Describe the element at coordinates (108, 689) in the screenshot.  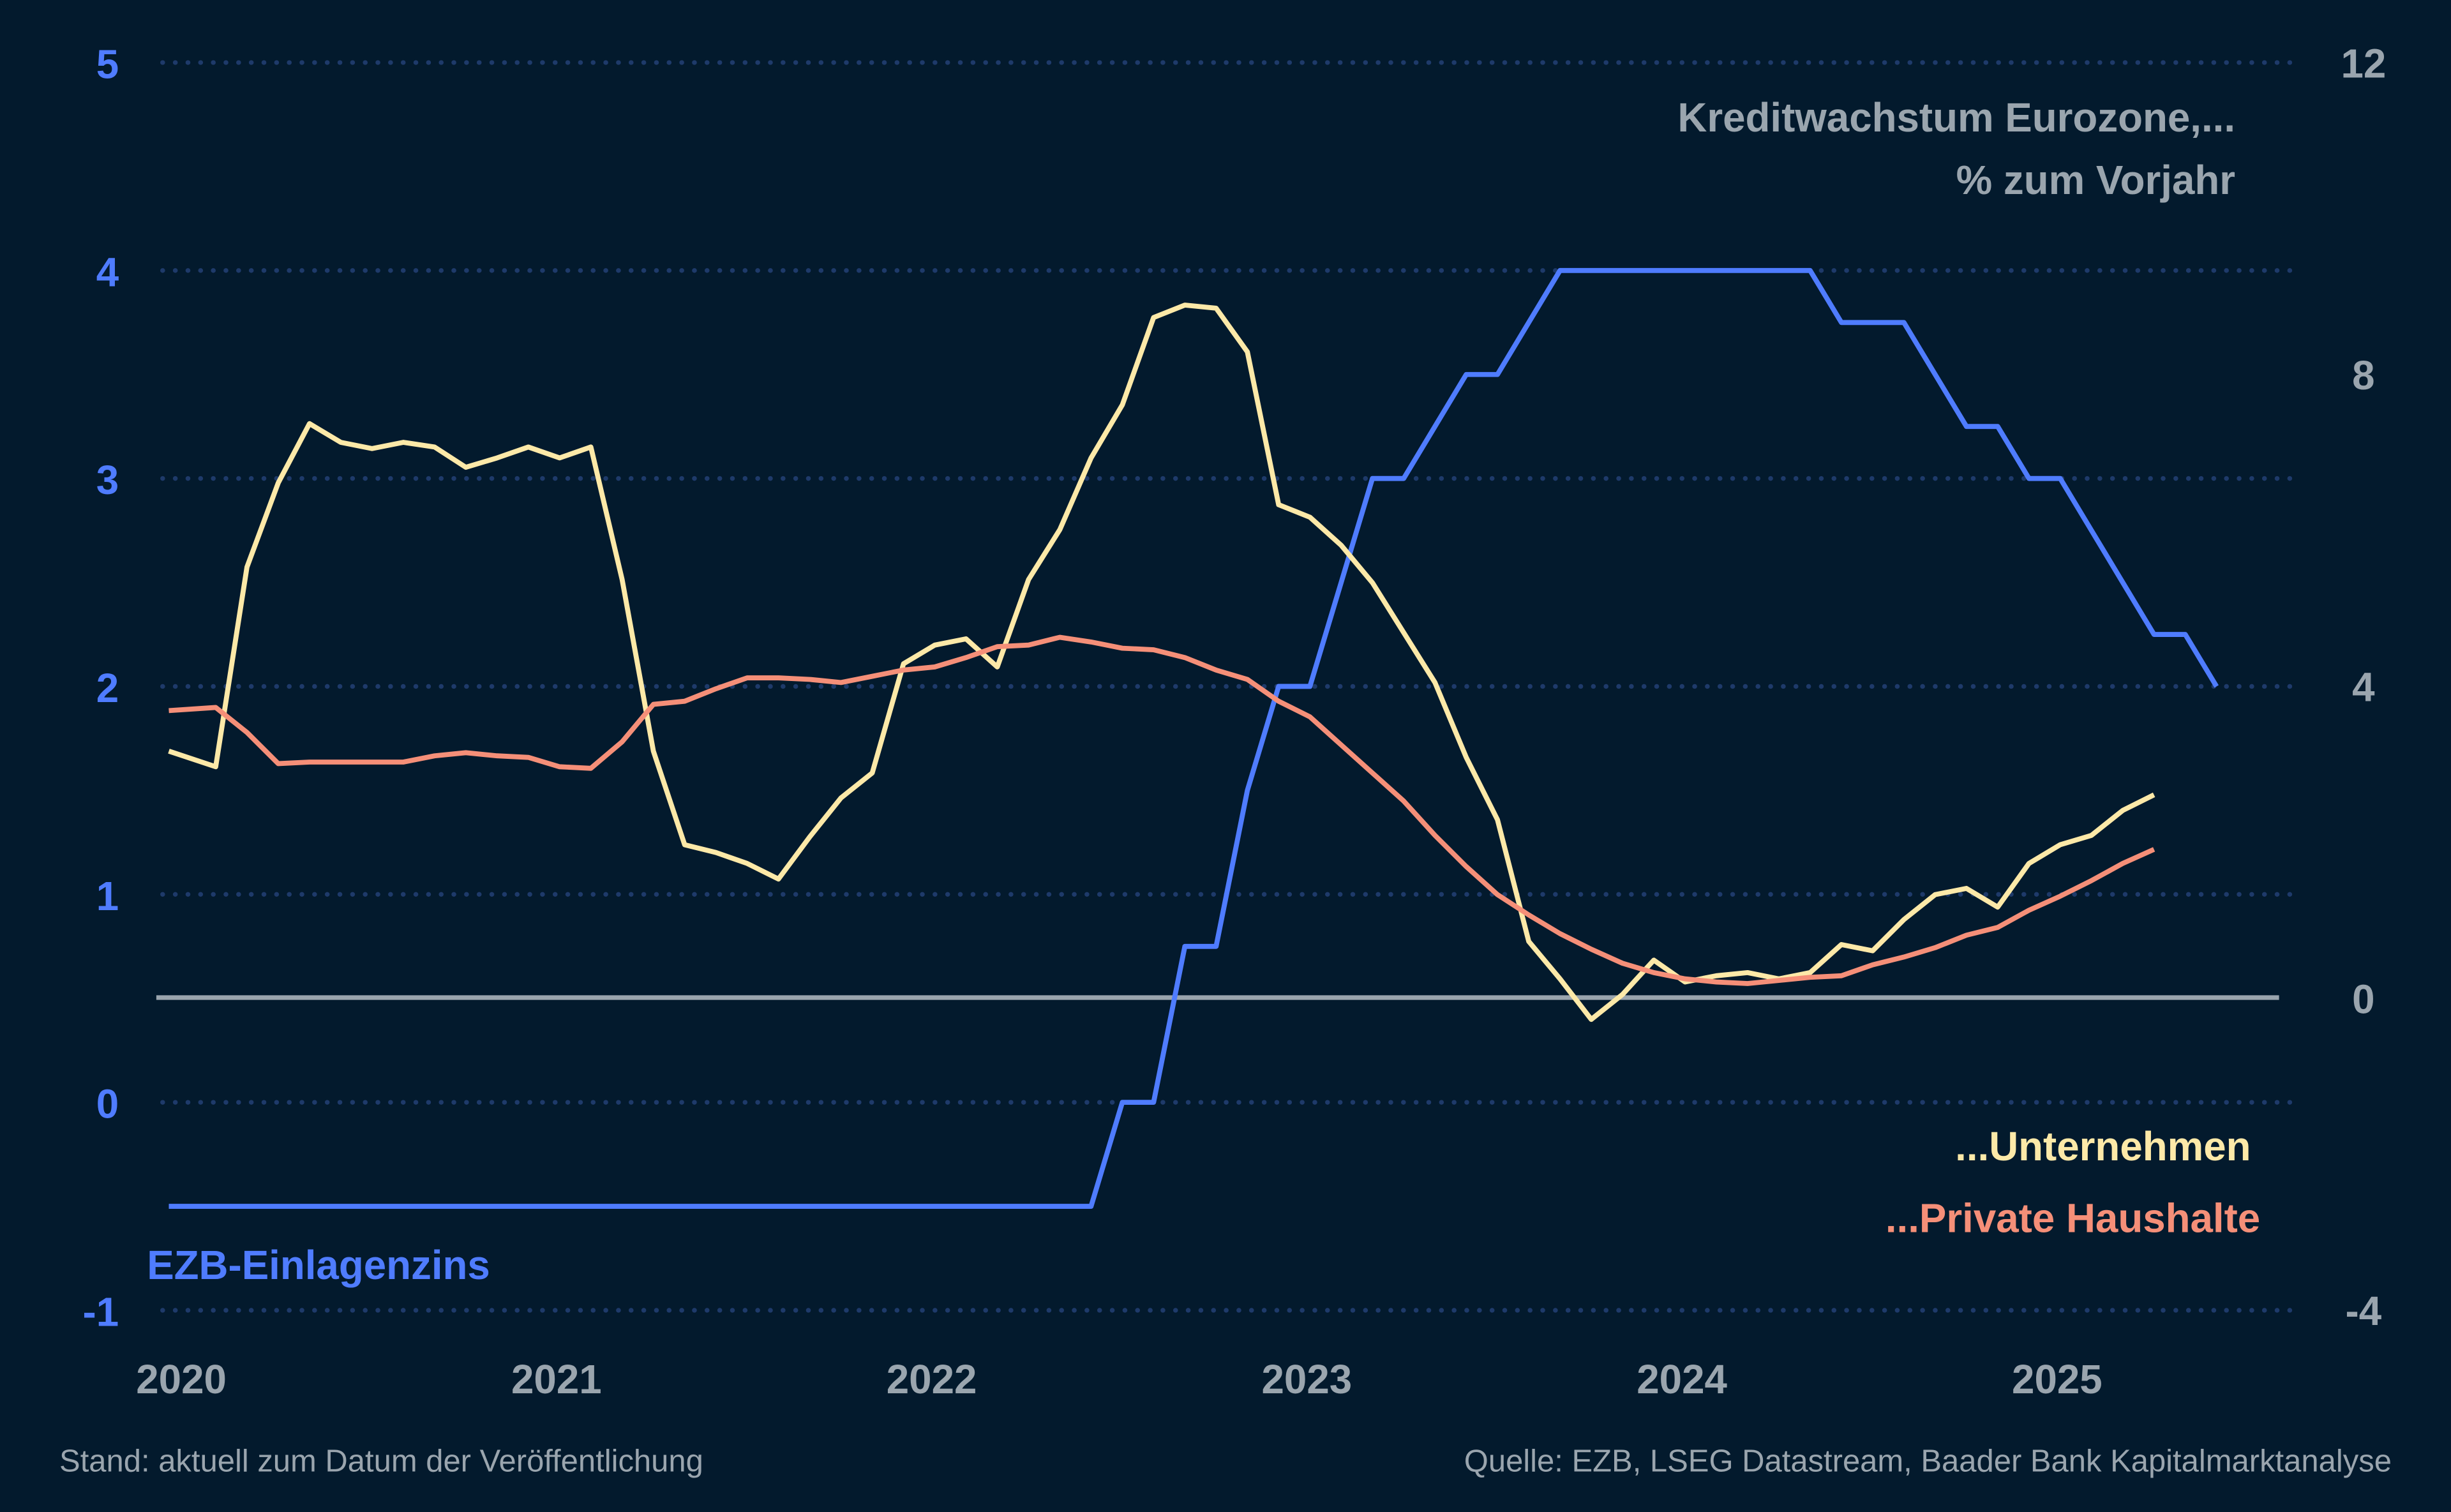
I see `left-tick-label: 2` at that location.